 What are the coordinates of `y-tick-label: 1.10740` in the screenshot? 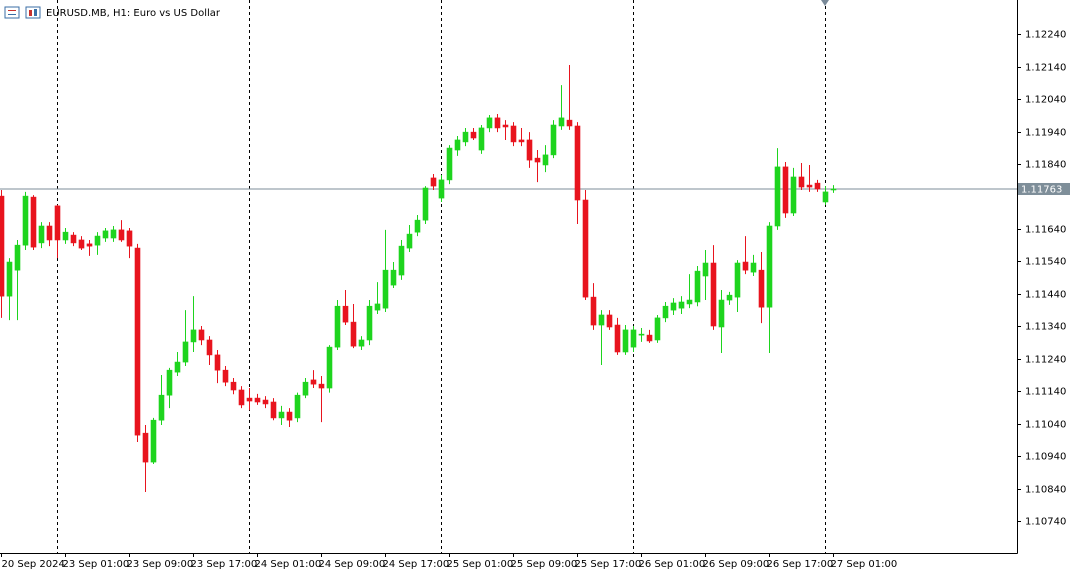 It's located at (1045, 522).